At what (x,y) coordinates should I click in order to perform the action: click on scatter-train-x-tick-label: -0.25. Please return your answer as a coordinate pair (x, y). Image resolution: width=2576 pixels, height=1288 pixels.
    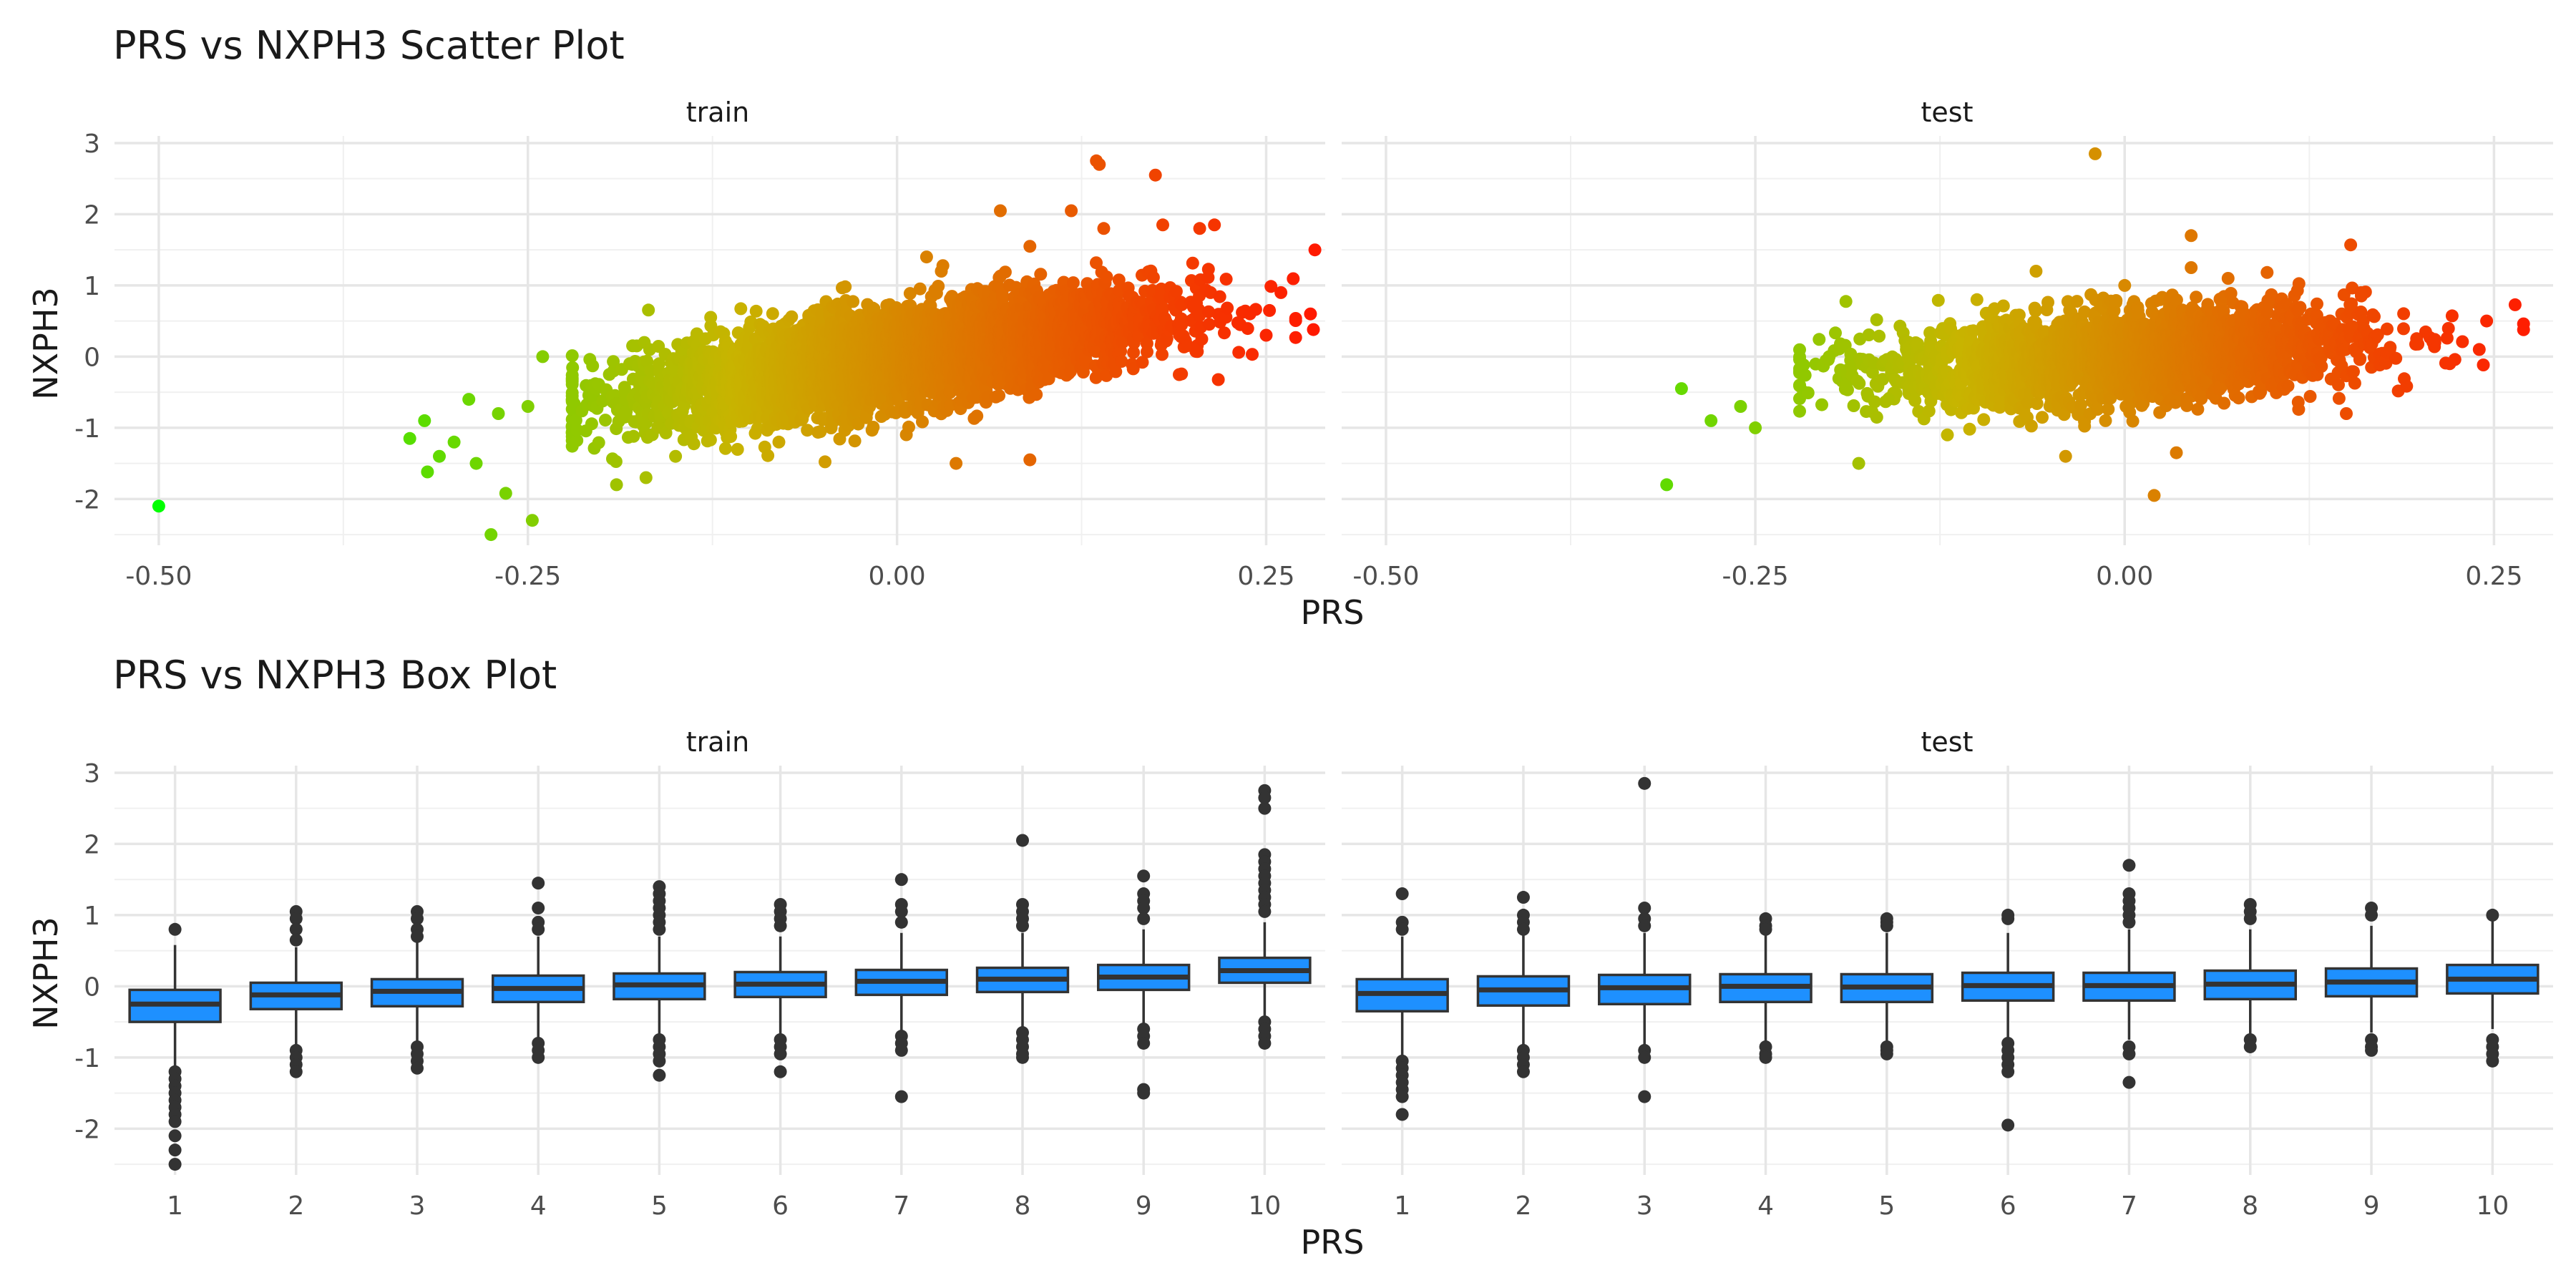
    Looking at the image, I should click on (527, 576).